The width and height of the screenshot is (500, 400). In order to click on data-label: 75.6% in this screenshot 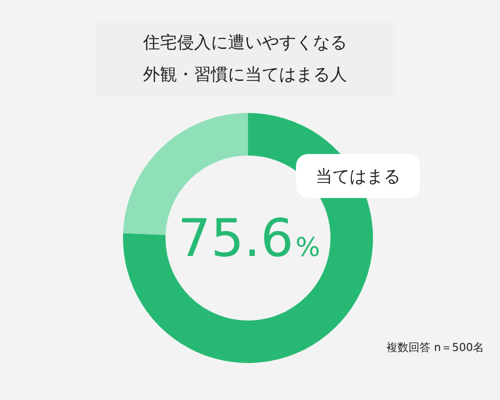, I will do `click(249, 239)`.